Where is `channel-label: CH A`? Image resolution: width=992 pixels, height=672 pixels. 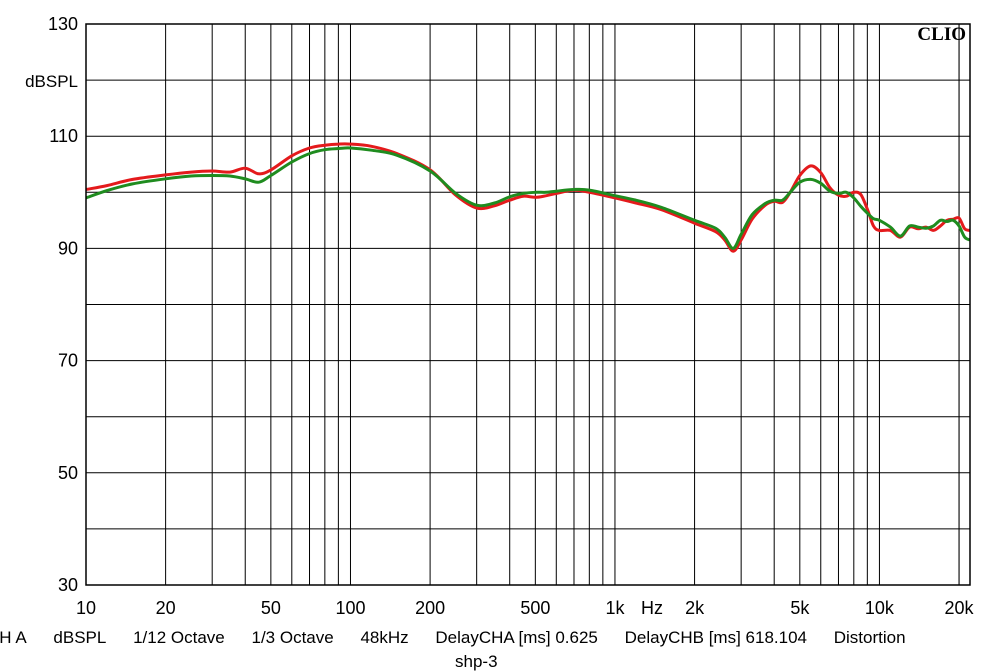
channel-label: CH A is located at coordinates (13, 637).